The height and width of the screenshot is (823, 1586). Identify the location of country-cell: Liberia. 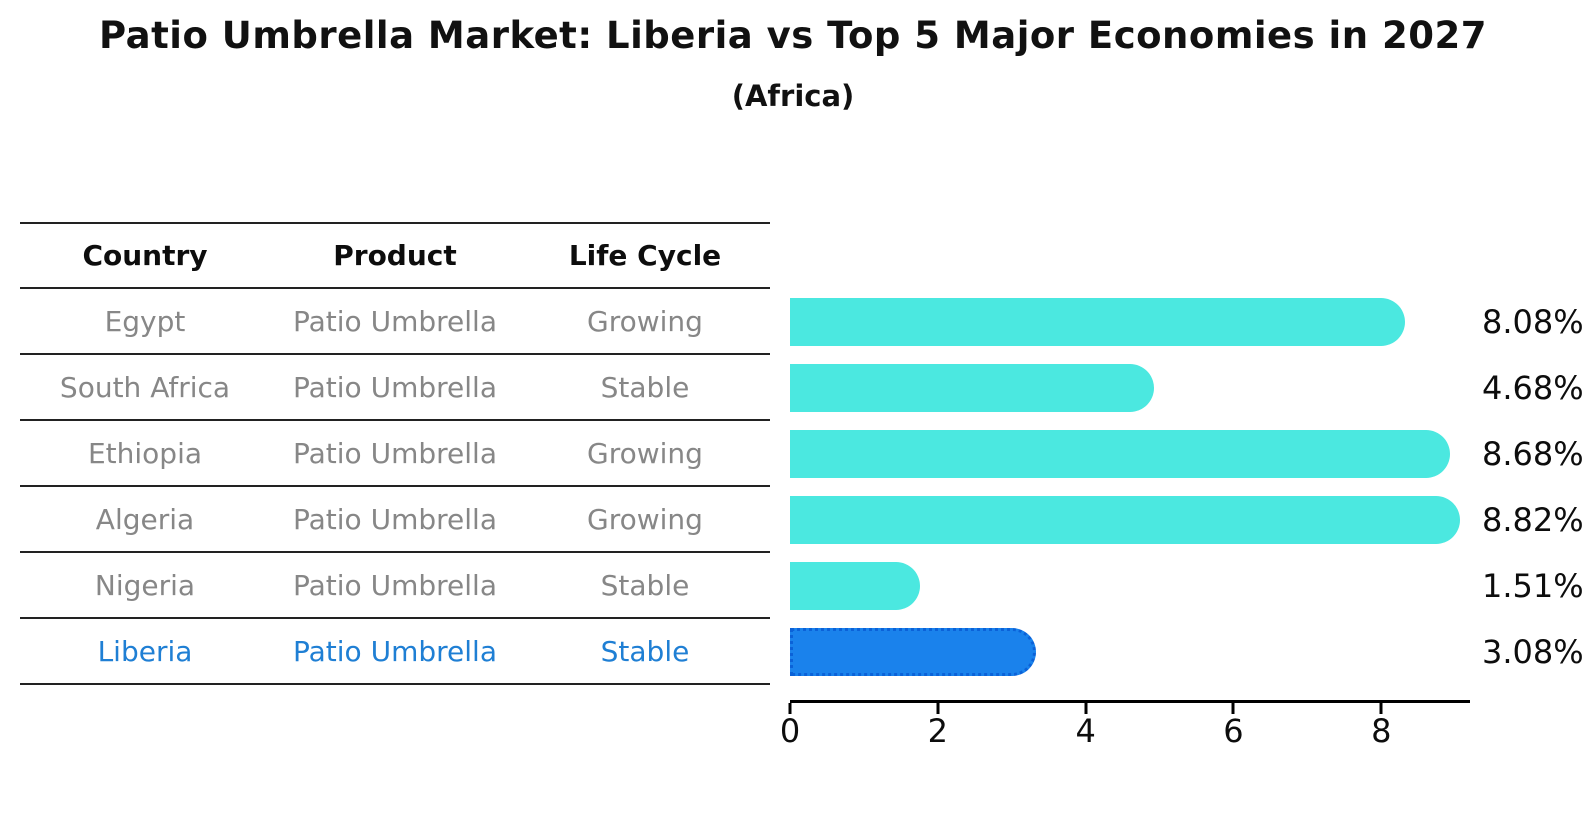
(145, 651).